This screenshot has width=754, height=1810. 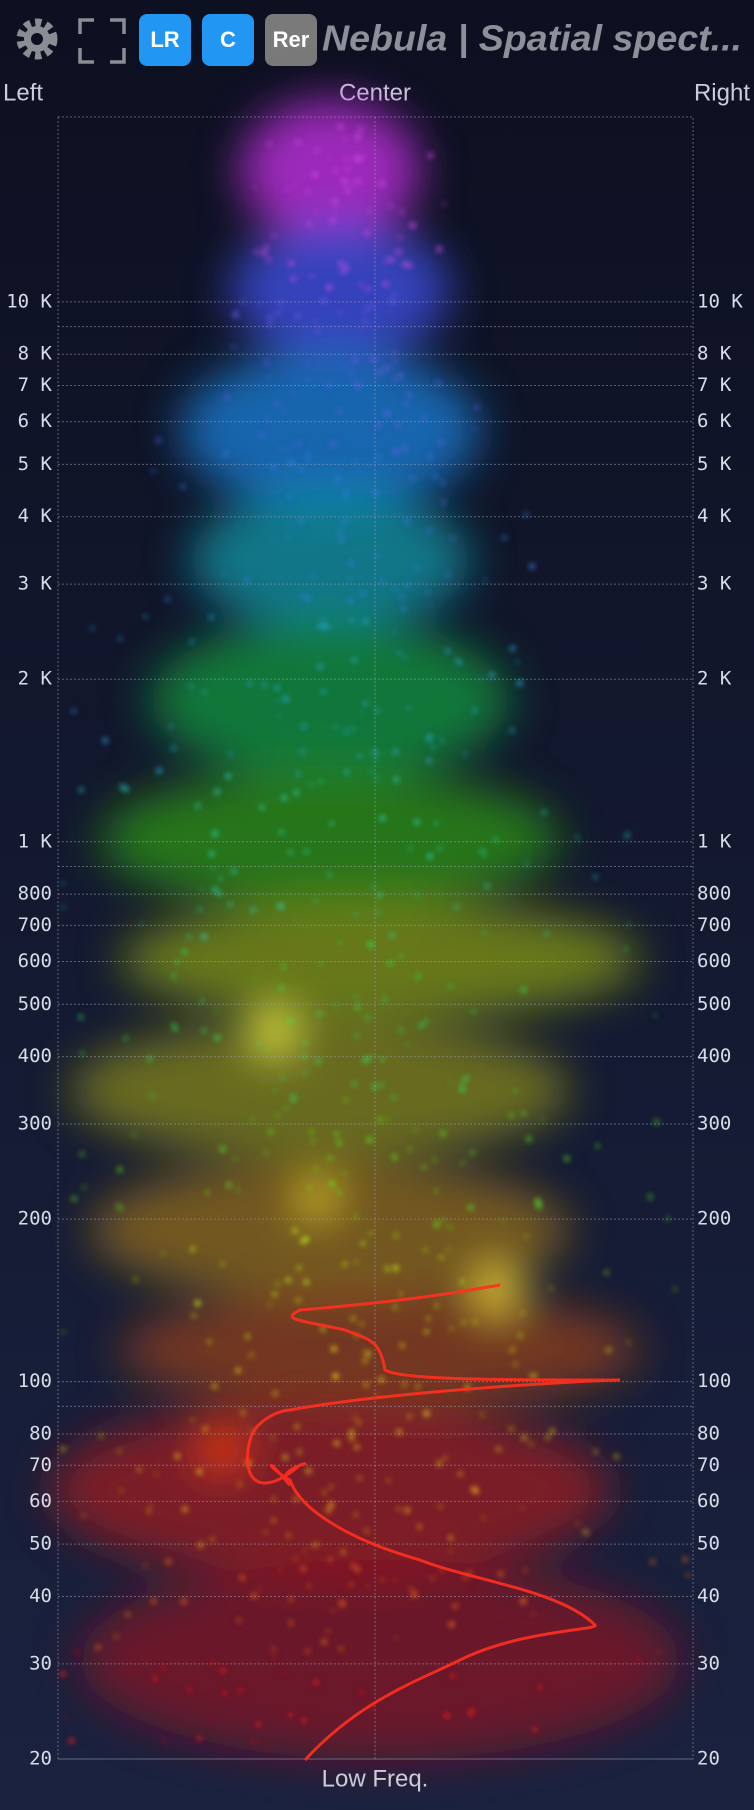 What do you see at coordinates (35, 679) in the screenshot?
I see `left-tick-label: 2 K` at bounding box center [35, 679].